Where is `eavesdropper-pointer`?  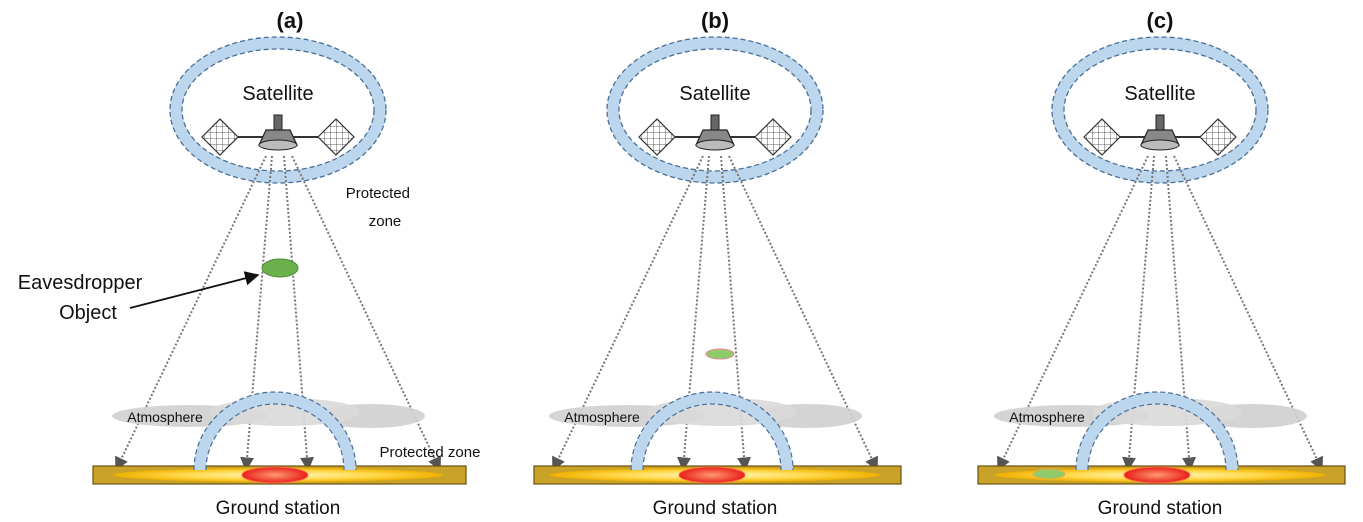
eavesdropper-pointer is located at coordinates (194, 290).